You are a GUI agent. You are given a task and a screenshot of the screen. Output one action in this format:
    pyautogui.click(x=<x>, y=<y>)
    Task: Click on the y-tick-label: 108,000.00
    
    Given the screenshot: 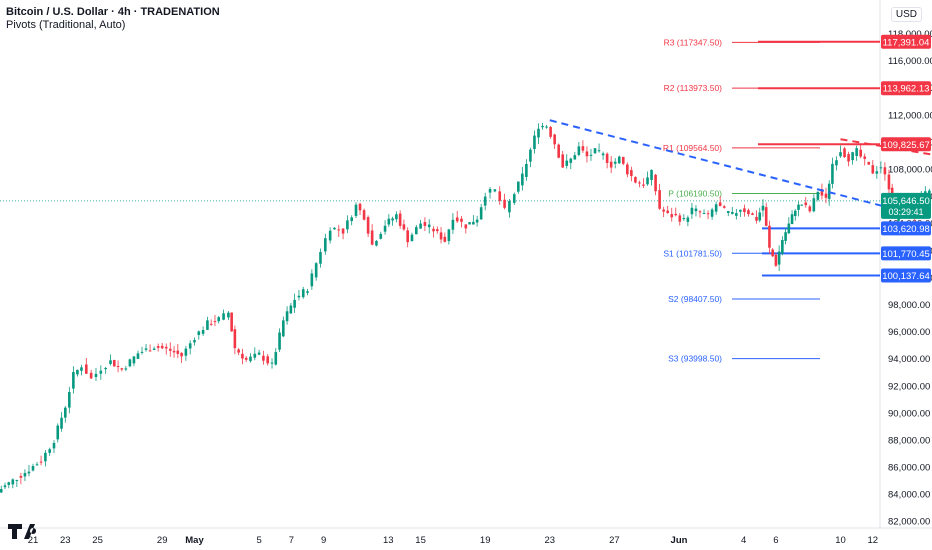 What is the action you would take?
    pyautogui.click(x=910, y=170)
    